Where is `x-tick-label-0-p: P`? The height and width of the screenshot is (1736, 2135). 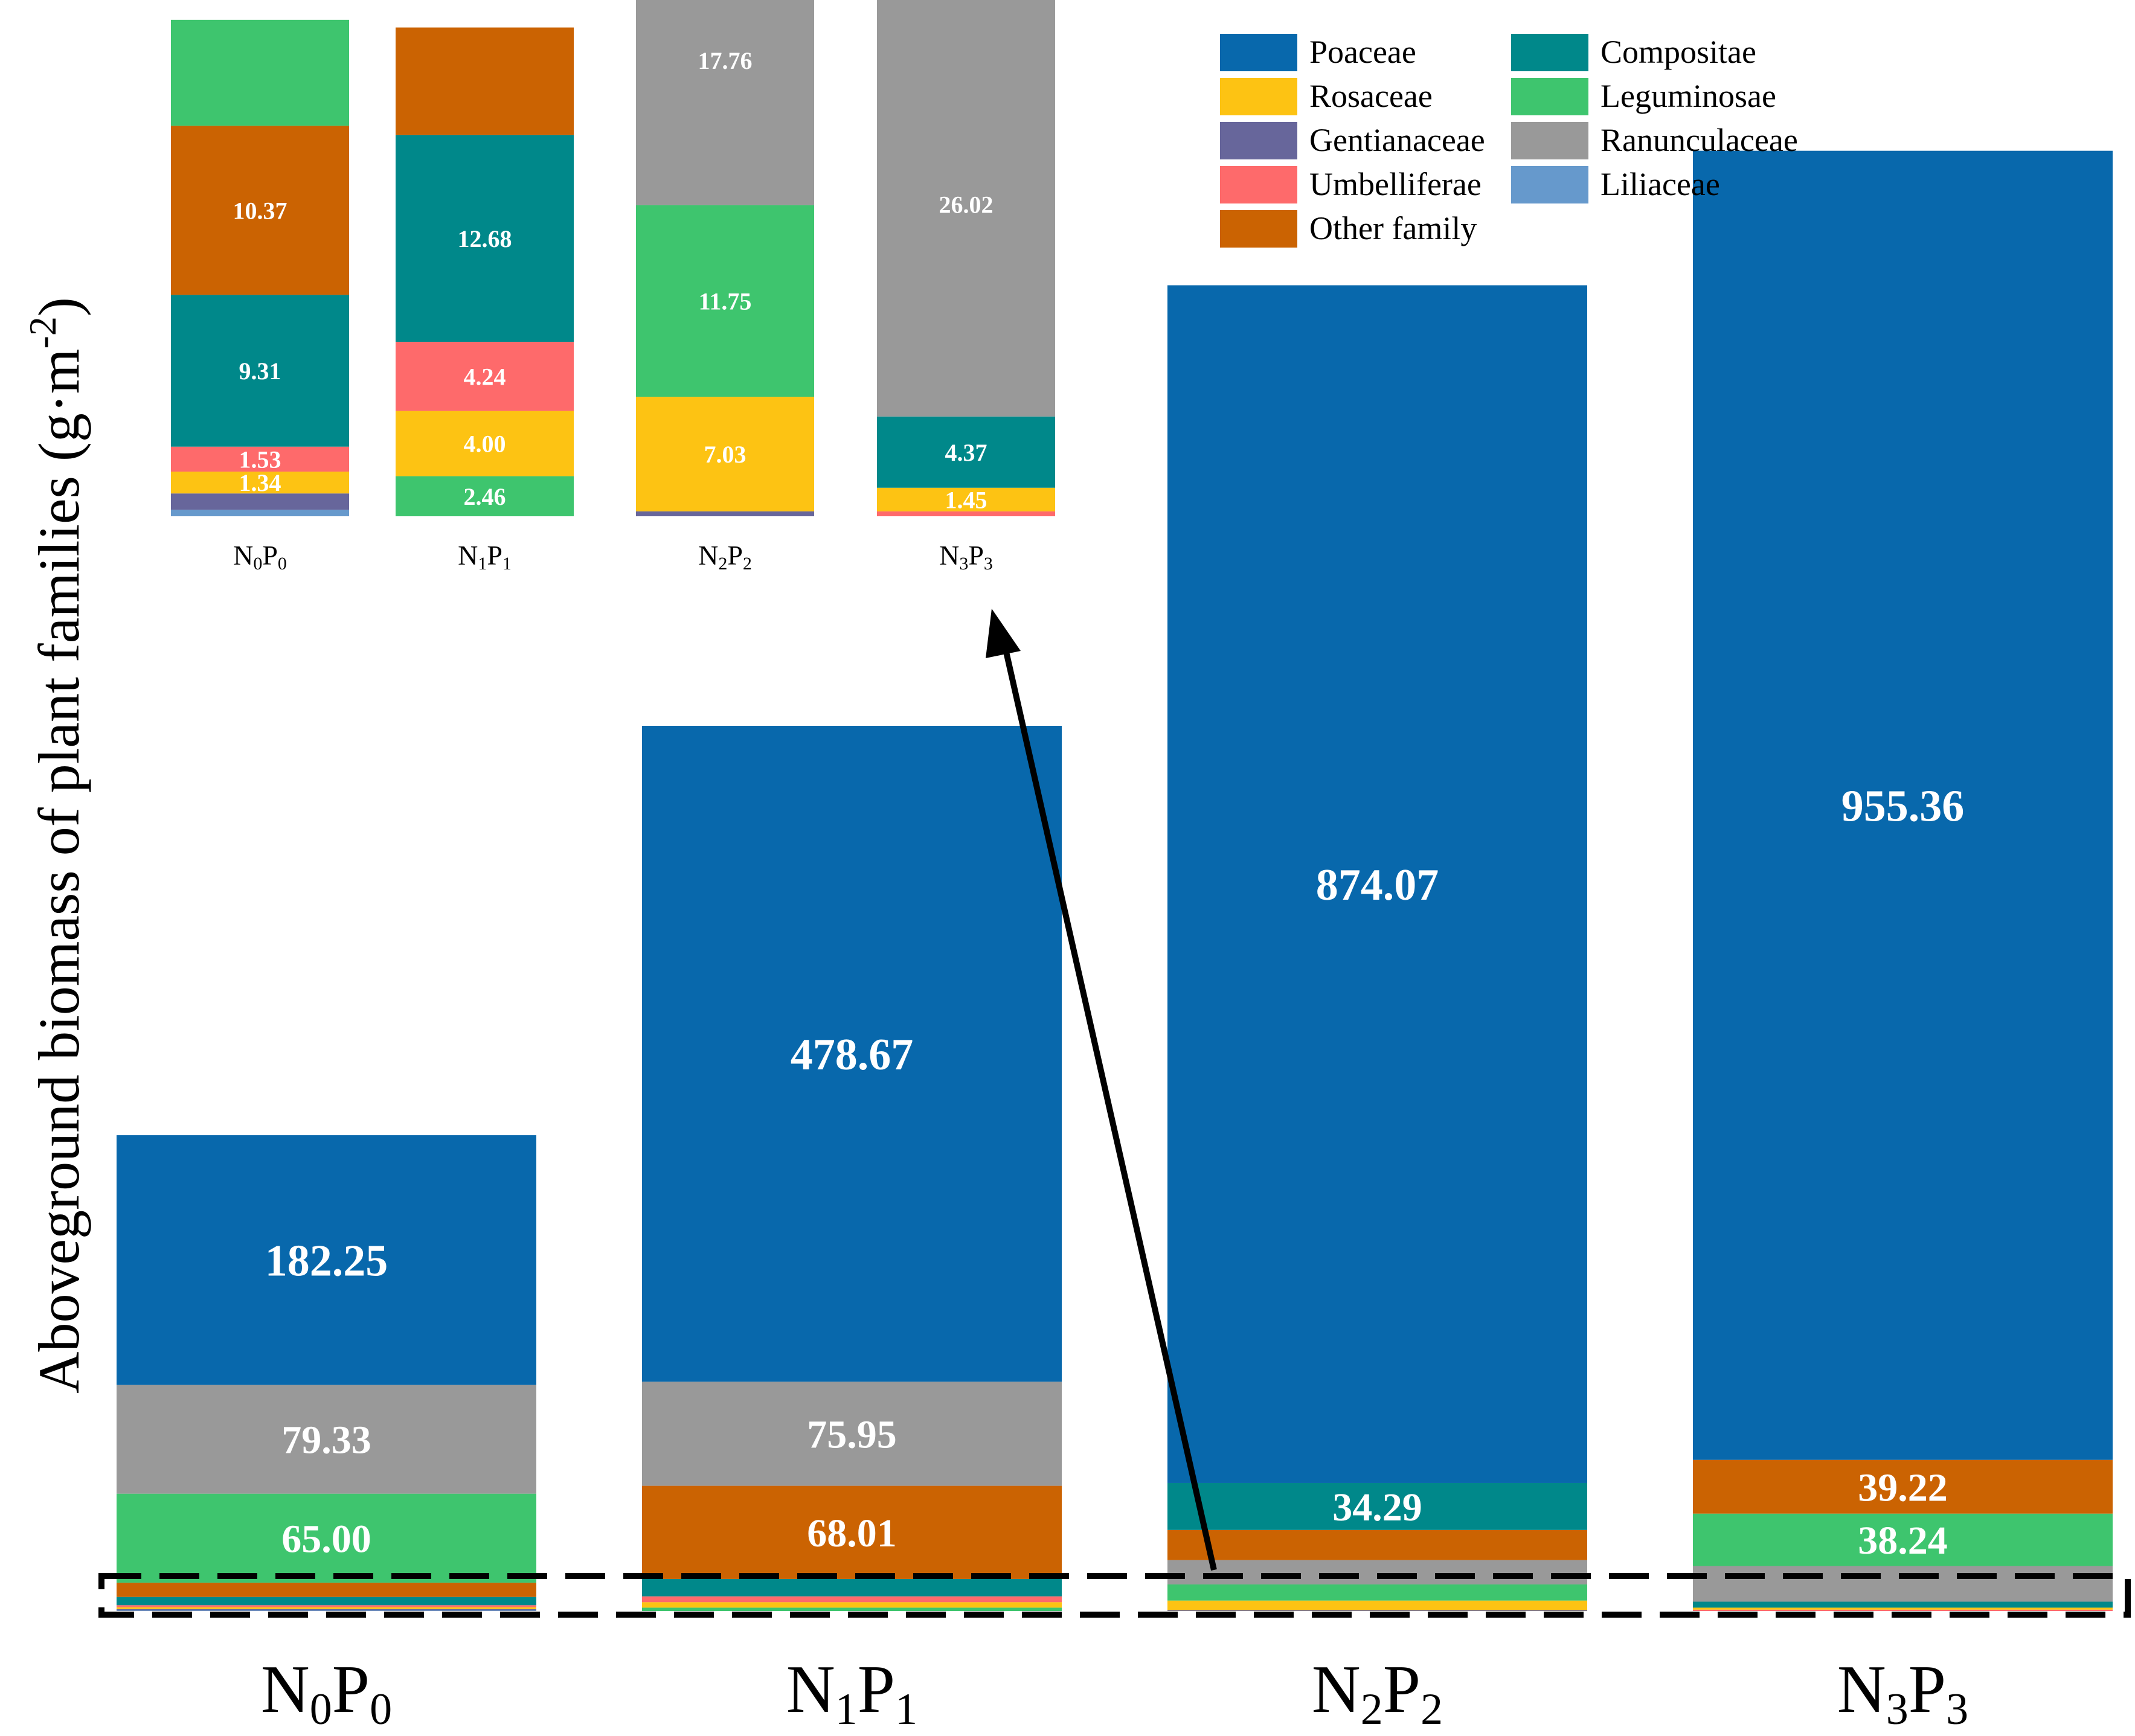 x-tick-label-0-p: P is located at coordinates (351, 1689).